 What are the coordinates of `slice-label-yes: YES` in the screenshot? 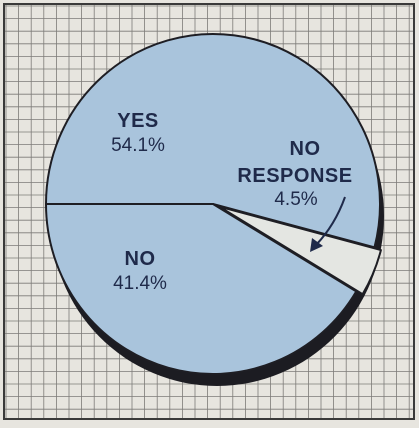 It's located at (138, 121).